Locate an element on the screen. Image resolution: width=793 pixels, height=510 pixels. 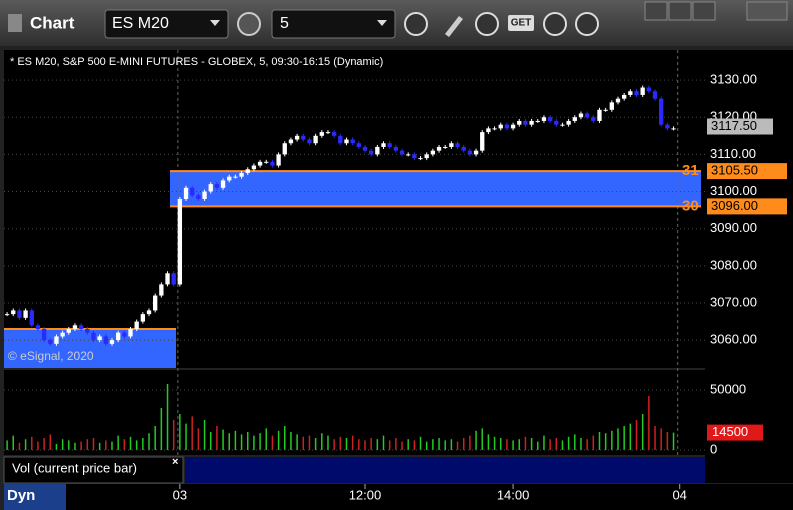
zone is located at coordinates (90, 348).